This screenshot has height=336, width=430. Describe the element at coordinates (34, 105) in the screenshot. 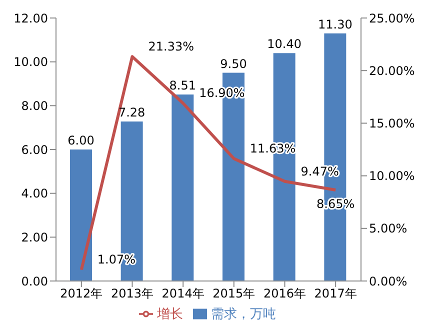

I see `y-tick-label: 8.00` at that location.